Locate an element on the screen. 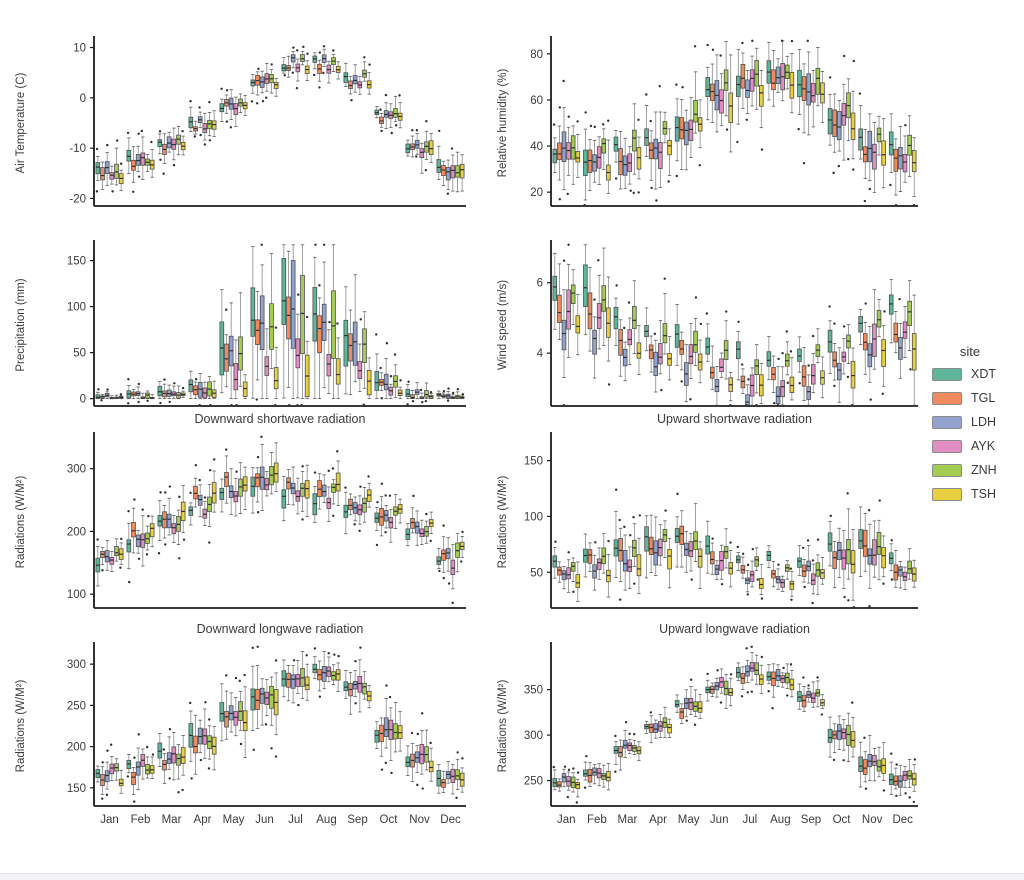  legend-item-xdt: XDT is located at coordinates (974, 374).